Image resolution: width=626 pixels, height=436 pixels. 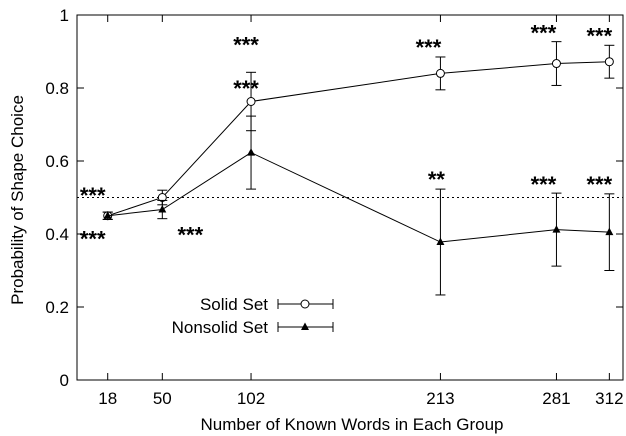 I want to click on x-tick-label: 18, so click(x=107, y=398).